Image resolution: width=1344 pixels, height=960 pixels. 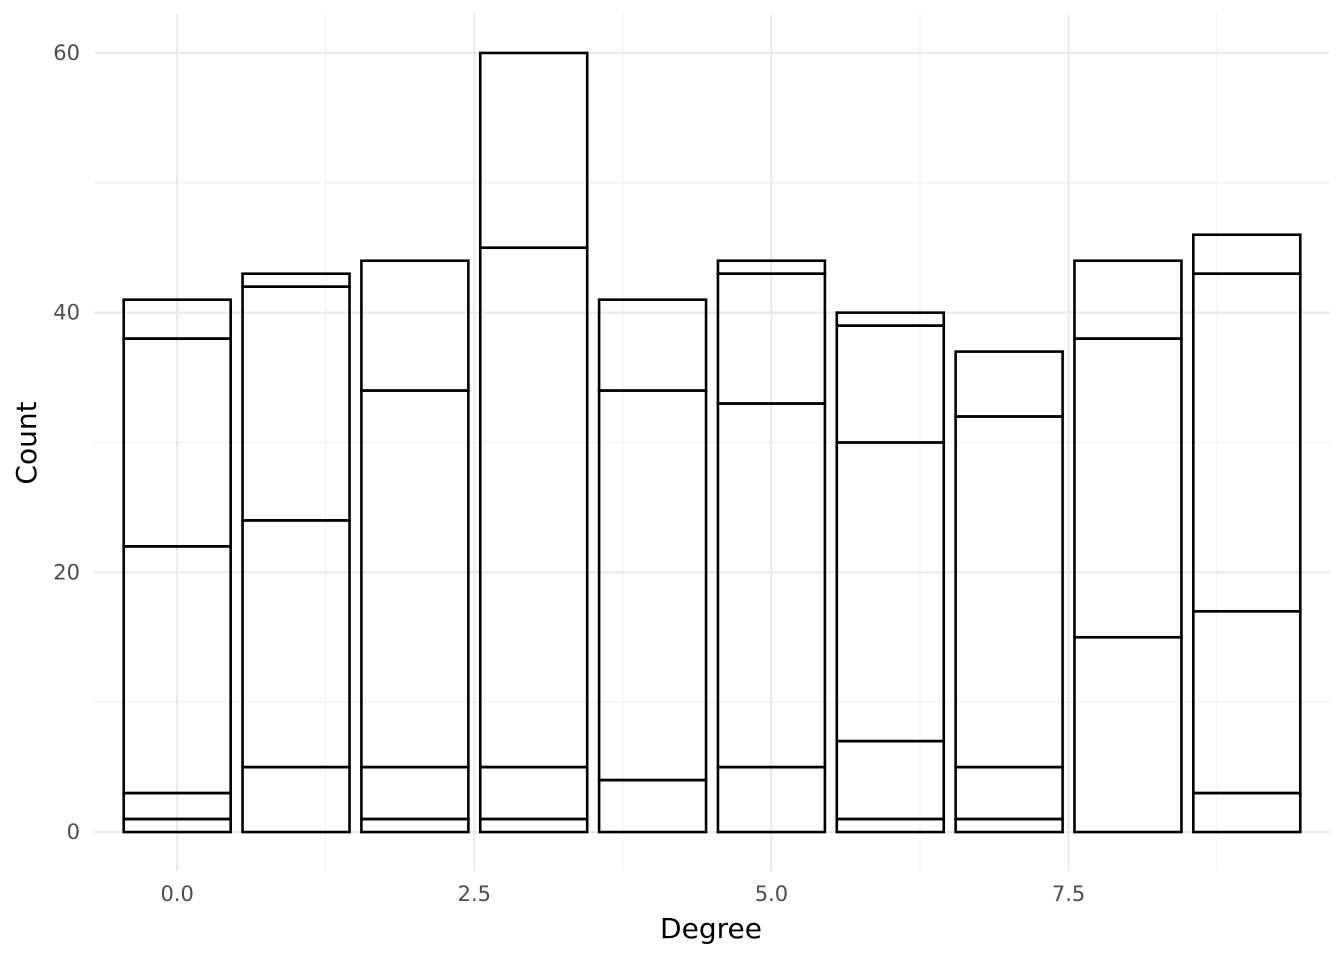 What do you see at coordinates (66, 53) in the screenshot?
I see `y-tick-label: 60` at bounding box center [66, 53].